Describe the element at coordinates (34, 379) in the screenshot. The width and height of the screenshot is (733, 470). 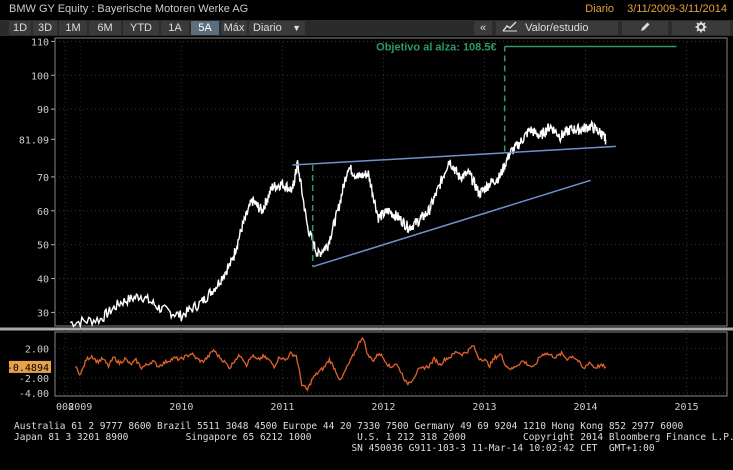
I see `osc-tick-label: -2.00` at that location.